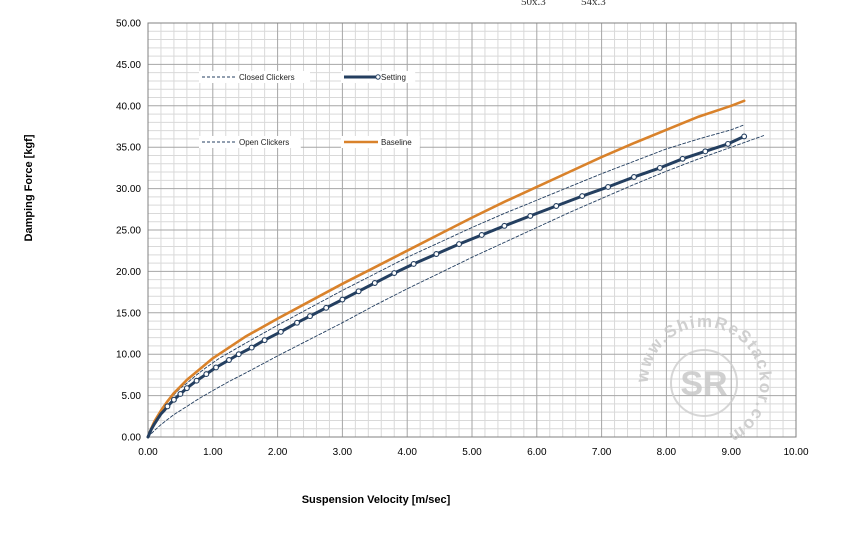  I want to click on watermark-inner-ring, so click(704, 383).